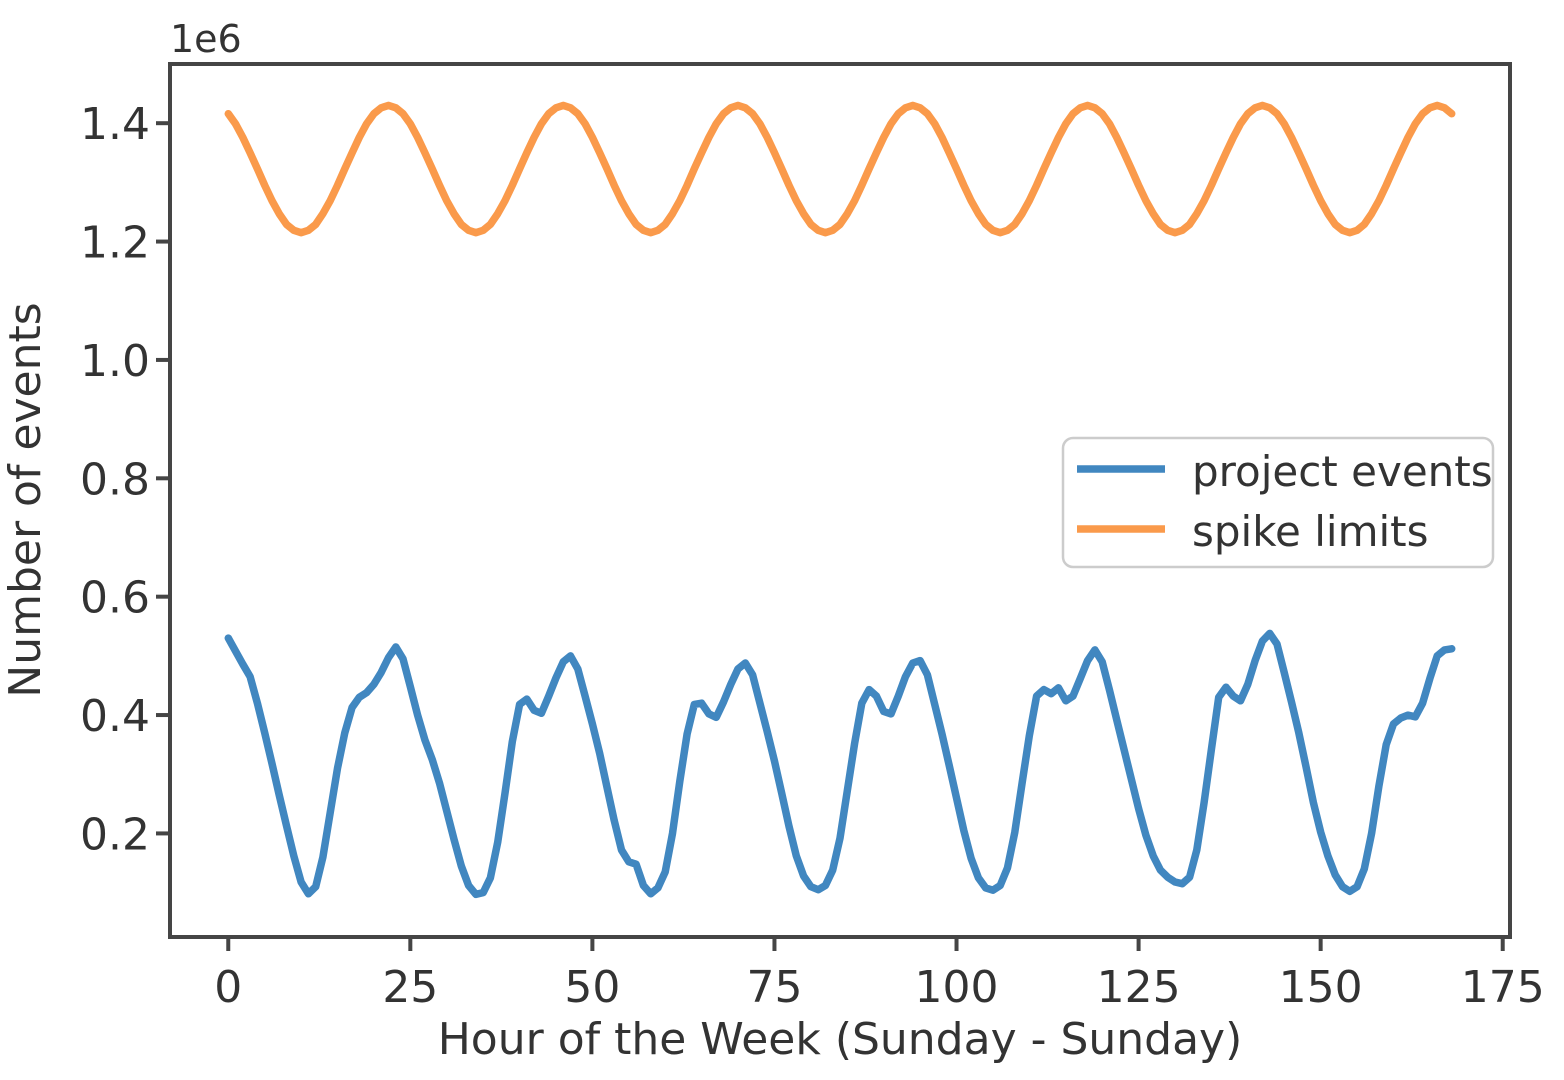 This screenshot has width=1564, height=1080. Describe the element at coordinates (1321, 987) in the screenshot. I see `x-tick-label: 150` at that location.